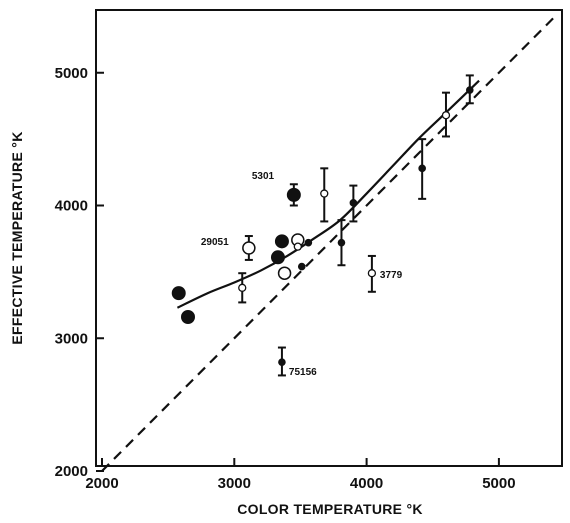  Describe the element at coordinates (300, 475) in the screenshot. I see `x-axis: 2000 3000 4000 5000` at that location.